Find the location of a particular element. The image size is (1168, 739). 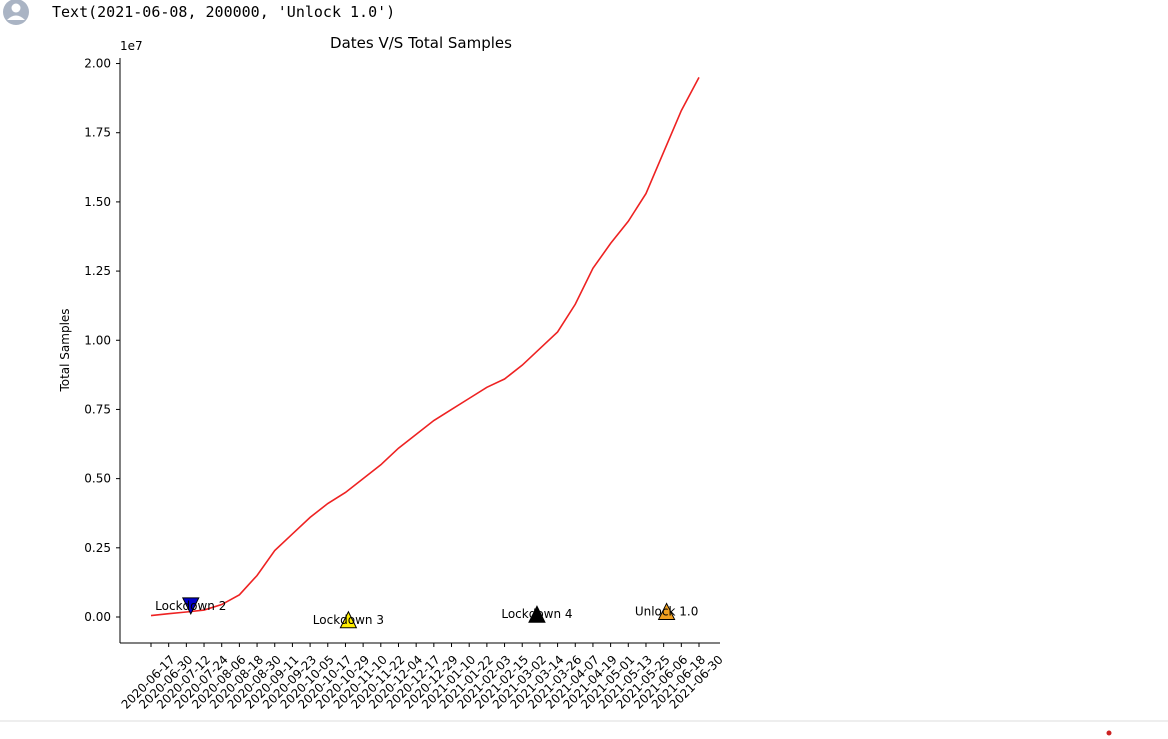

y-tick-label: 2.00 is located at coordinates (97, 64).